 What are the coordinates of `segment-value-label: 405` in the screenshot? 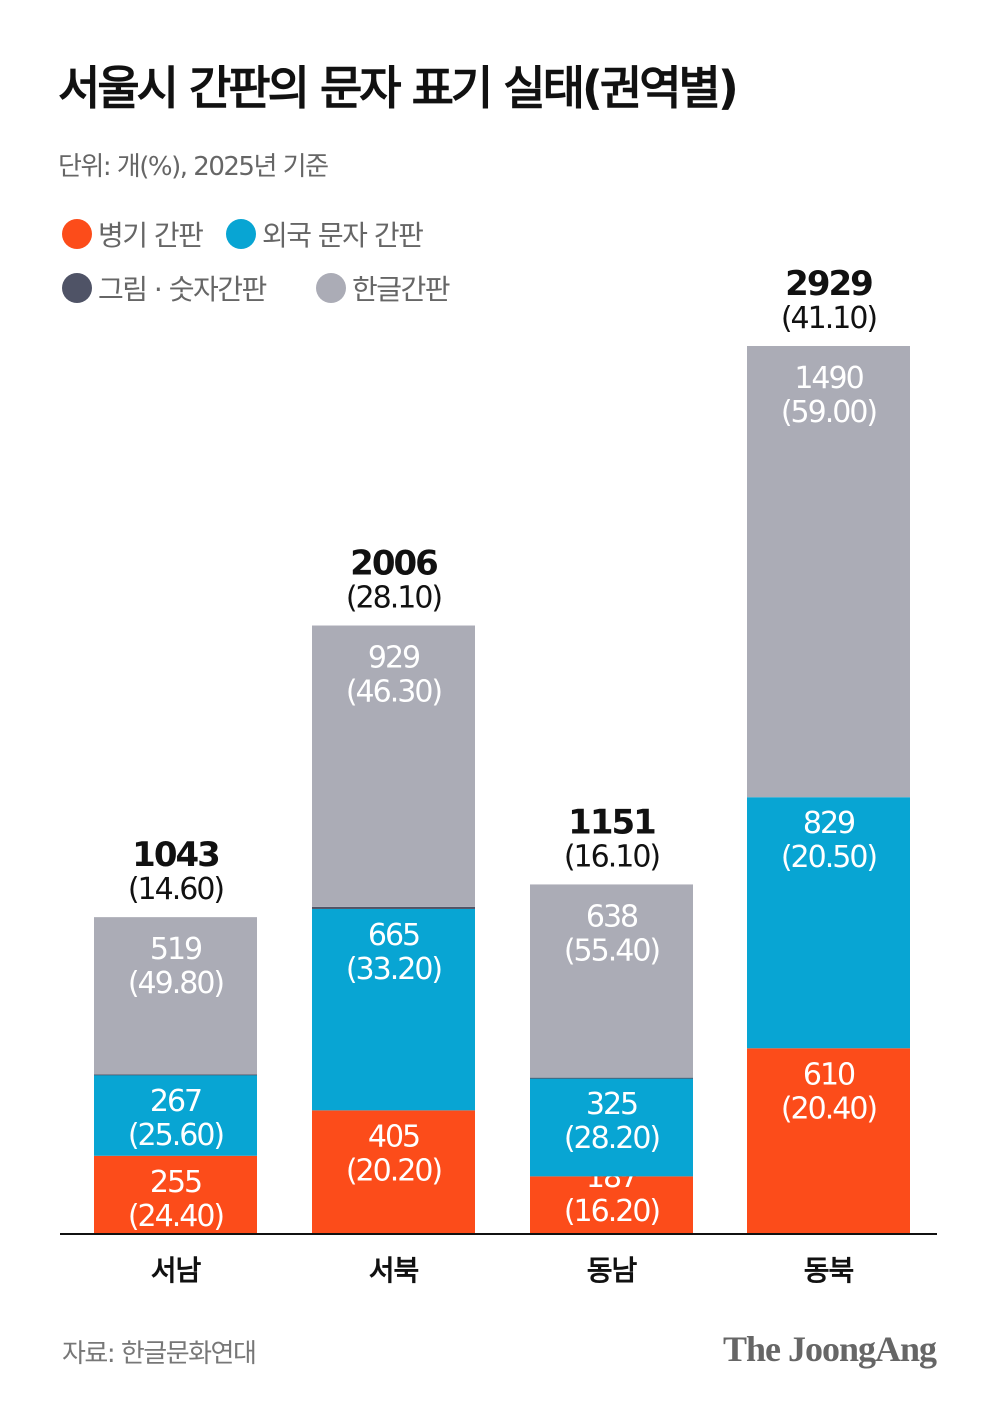 It's located at (393, 1136).